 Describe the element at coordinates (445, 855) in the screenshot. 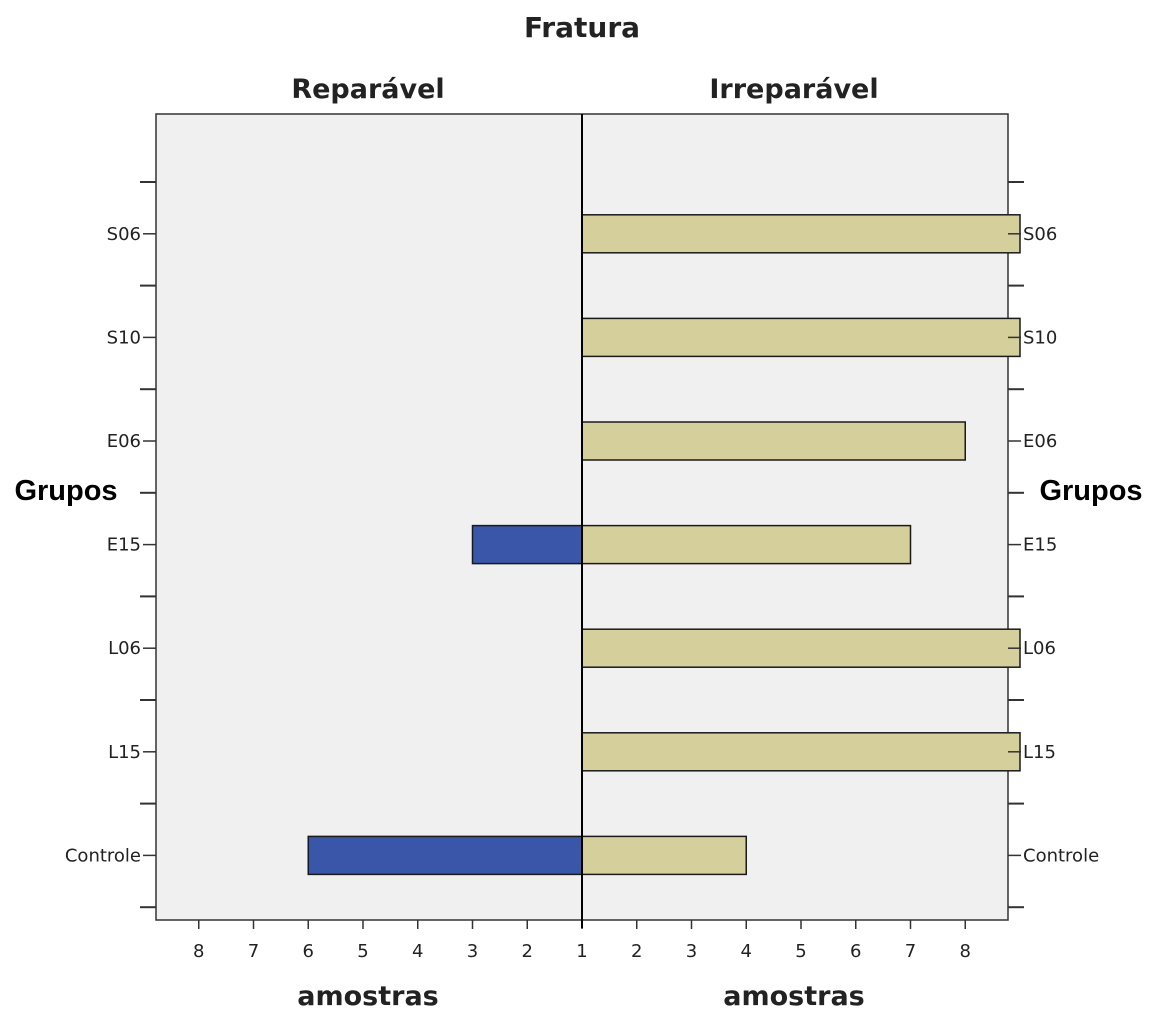

I see `bar-reparavel-controle` at that location.